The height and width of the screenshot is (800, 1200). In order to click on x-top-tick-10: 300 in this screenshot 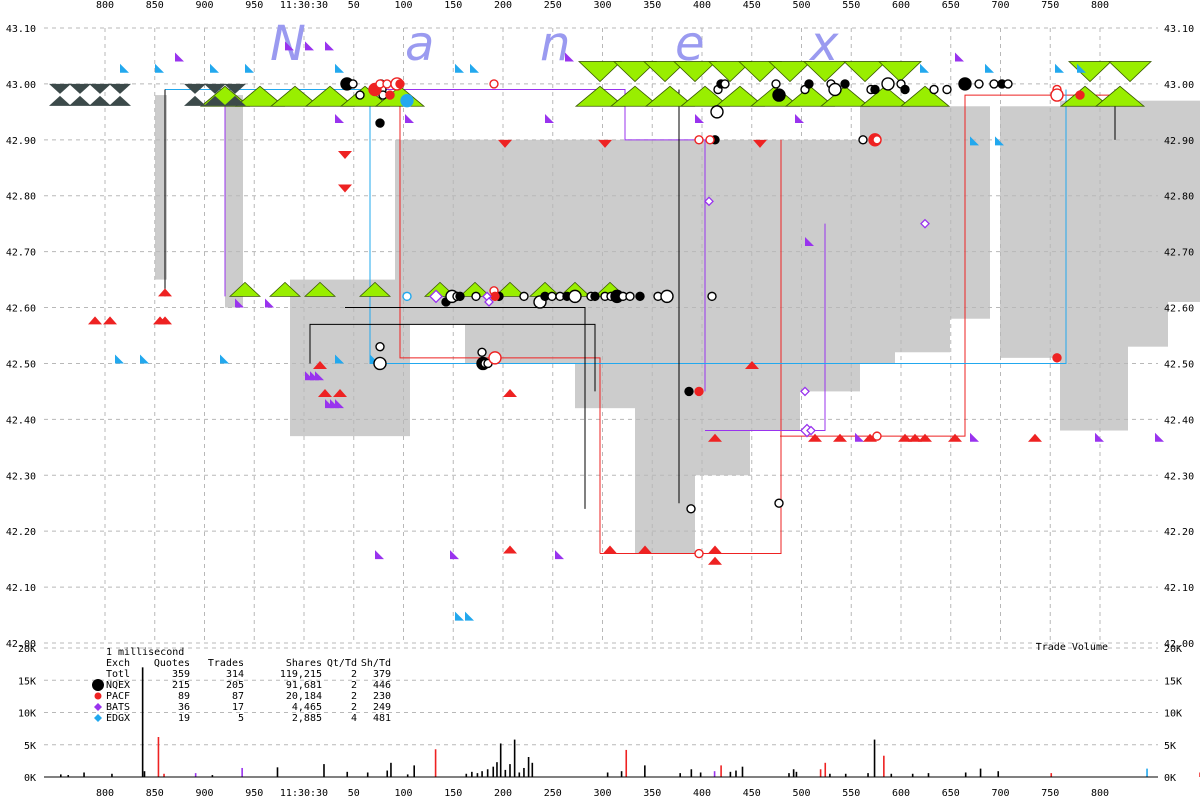, I will do `click(602, 5)`.